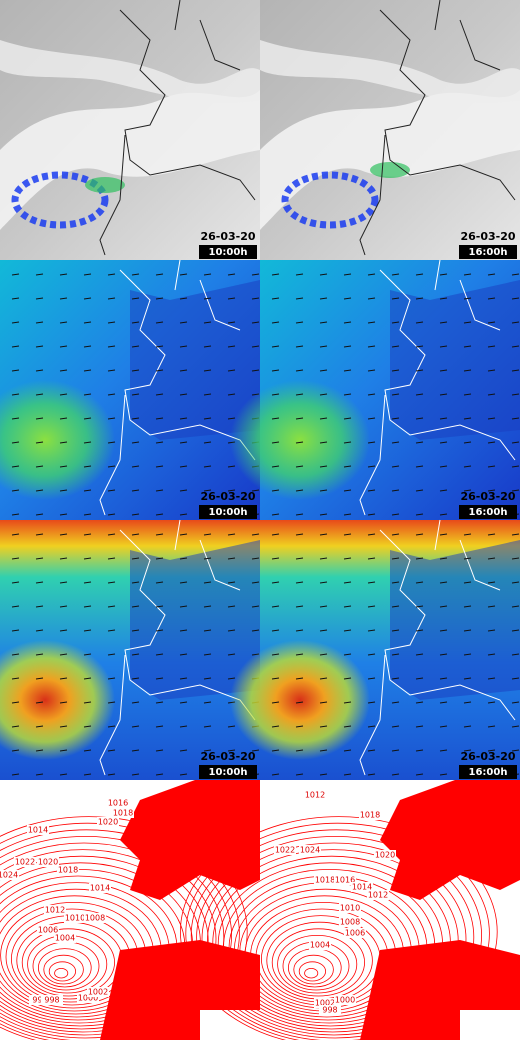 The width and height of the screenshot is (520, 1044). I want to click on isobar-label: 1004, so click(320, 945).